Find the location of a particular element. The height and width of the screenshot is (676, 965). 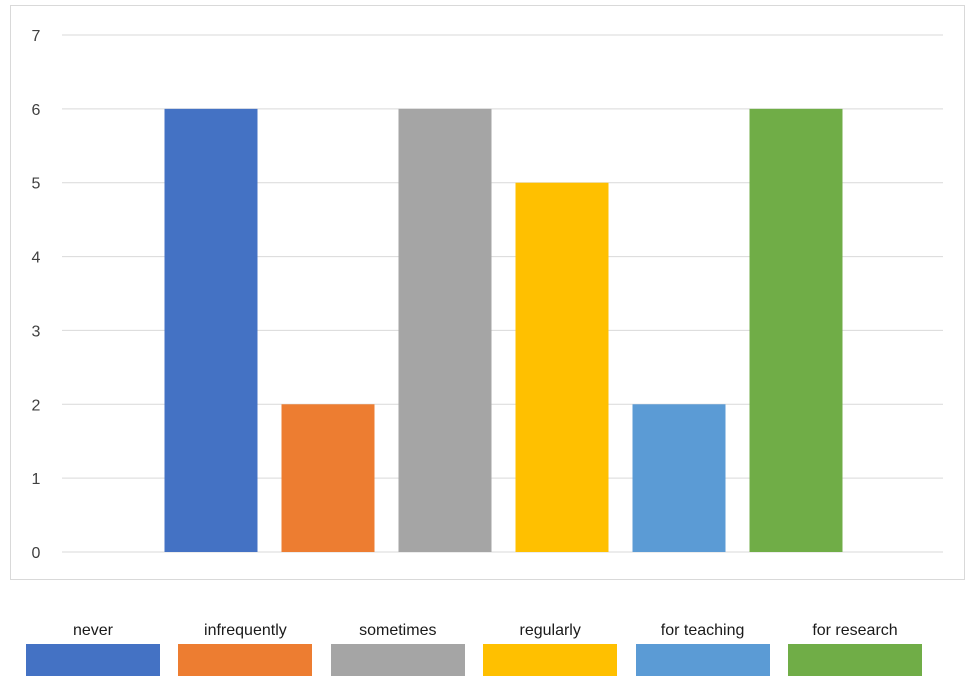

legend-item: never is located at coordinates (93, 648).